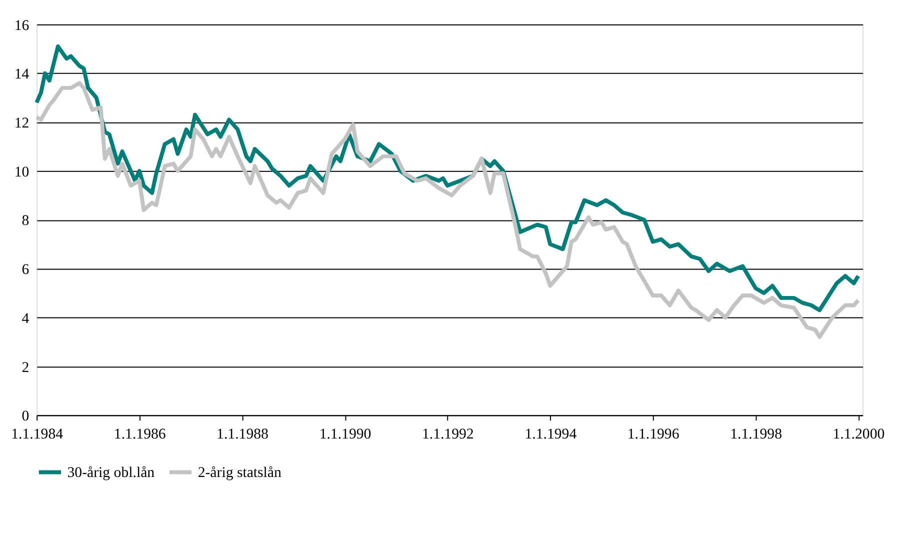  What do you see at coordinates (551, 434) in the screenshot?
I see `x-tick-label: 1.1.1994` at bounding box center [551, 434].